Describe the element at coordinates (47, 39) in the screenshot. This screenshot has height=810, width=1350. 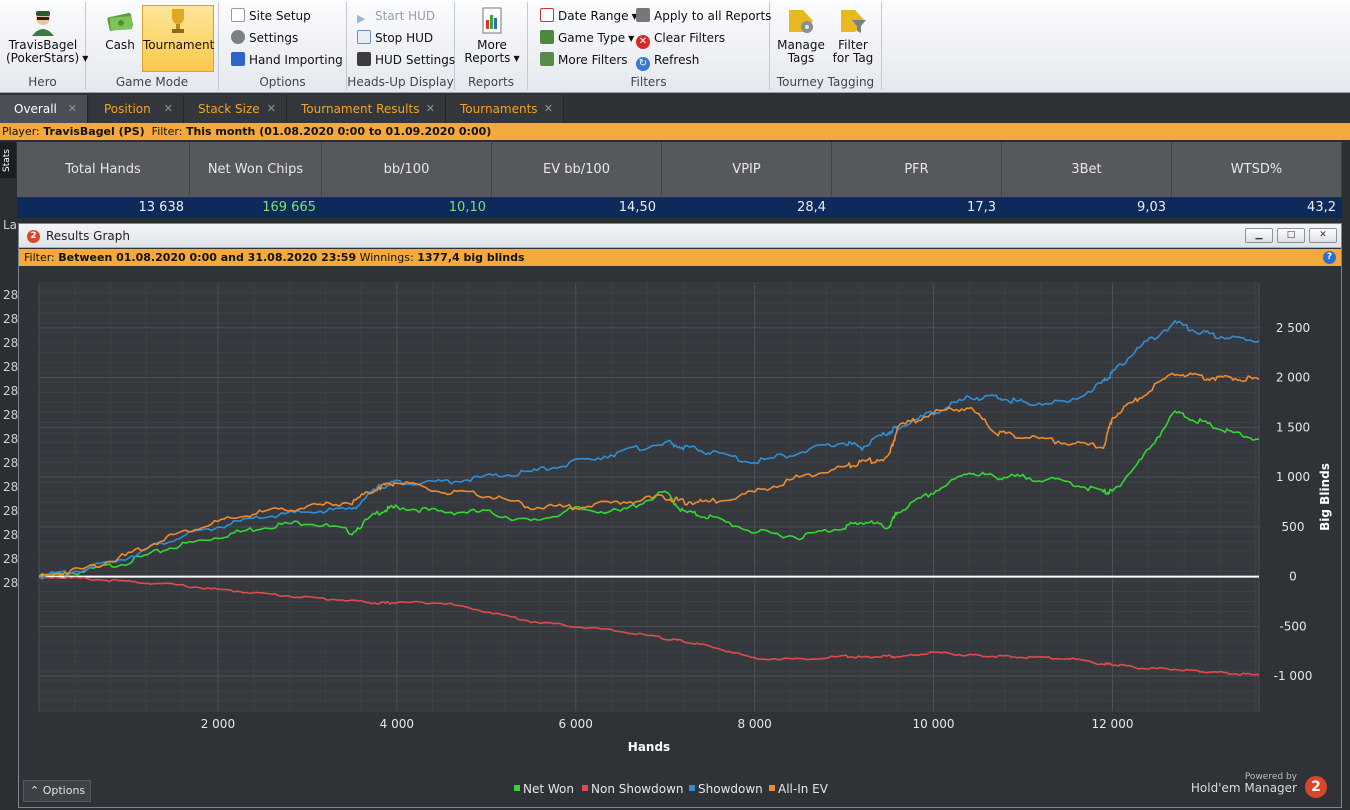
I see `hero-selector-button: TravisBagel (PokerStars) ▼` at that location.